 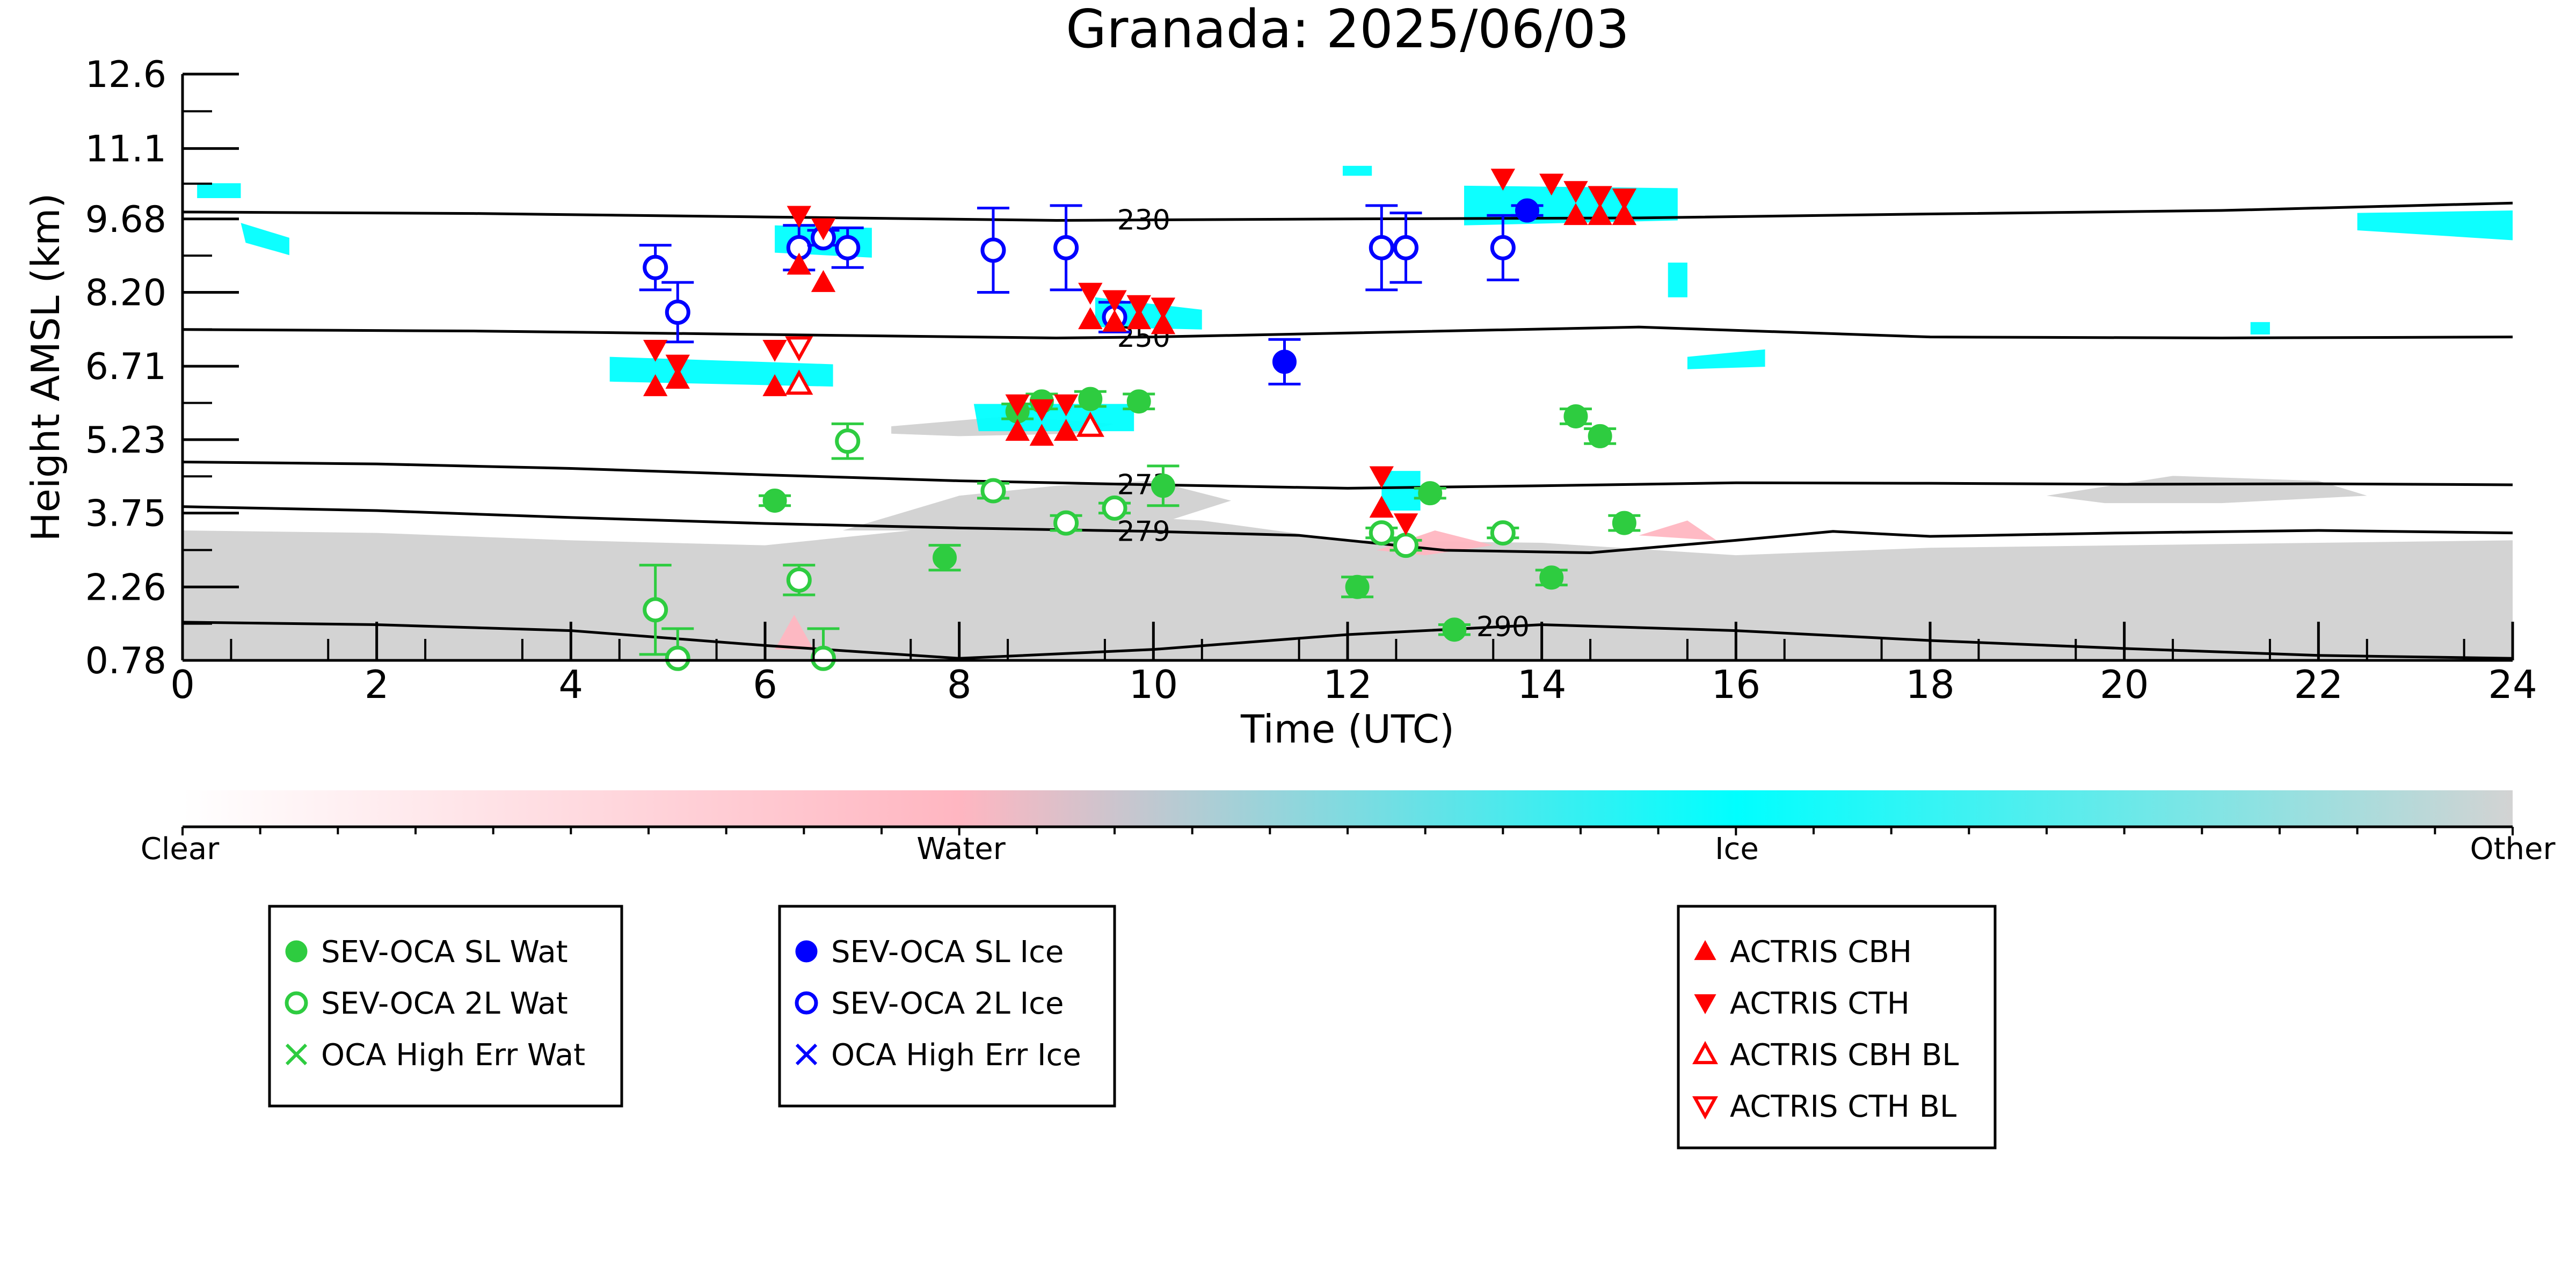 What do you see at coordinates (125, 661) in the screenshot?
I see `y-tick-label-0-78: 0.78` at bounding box center [125, 661].